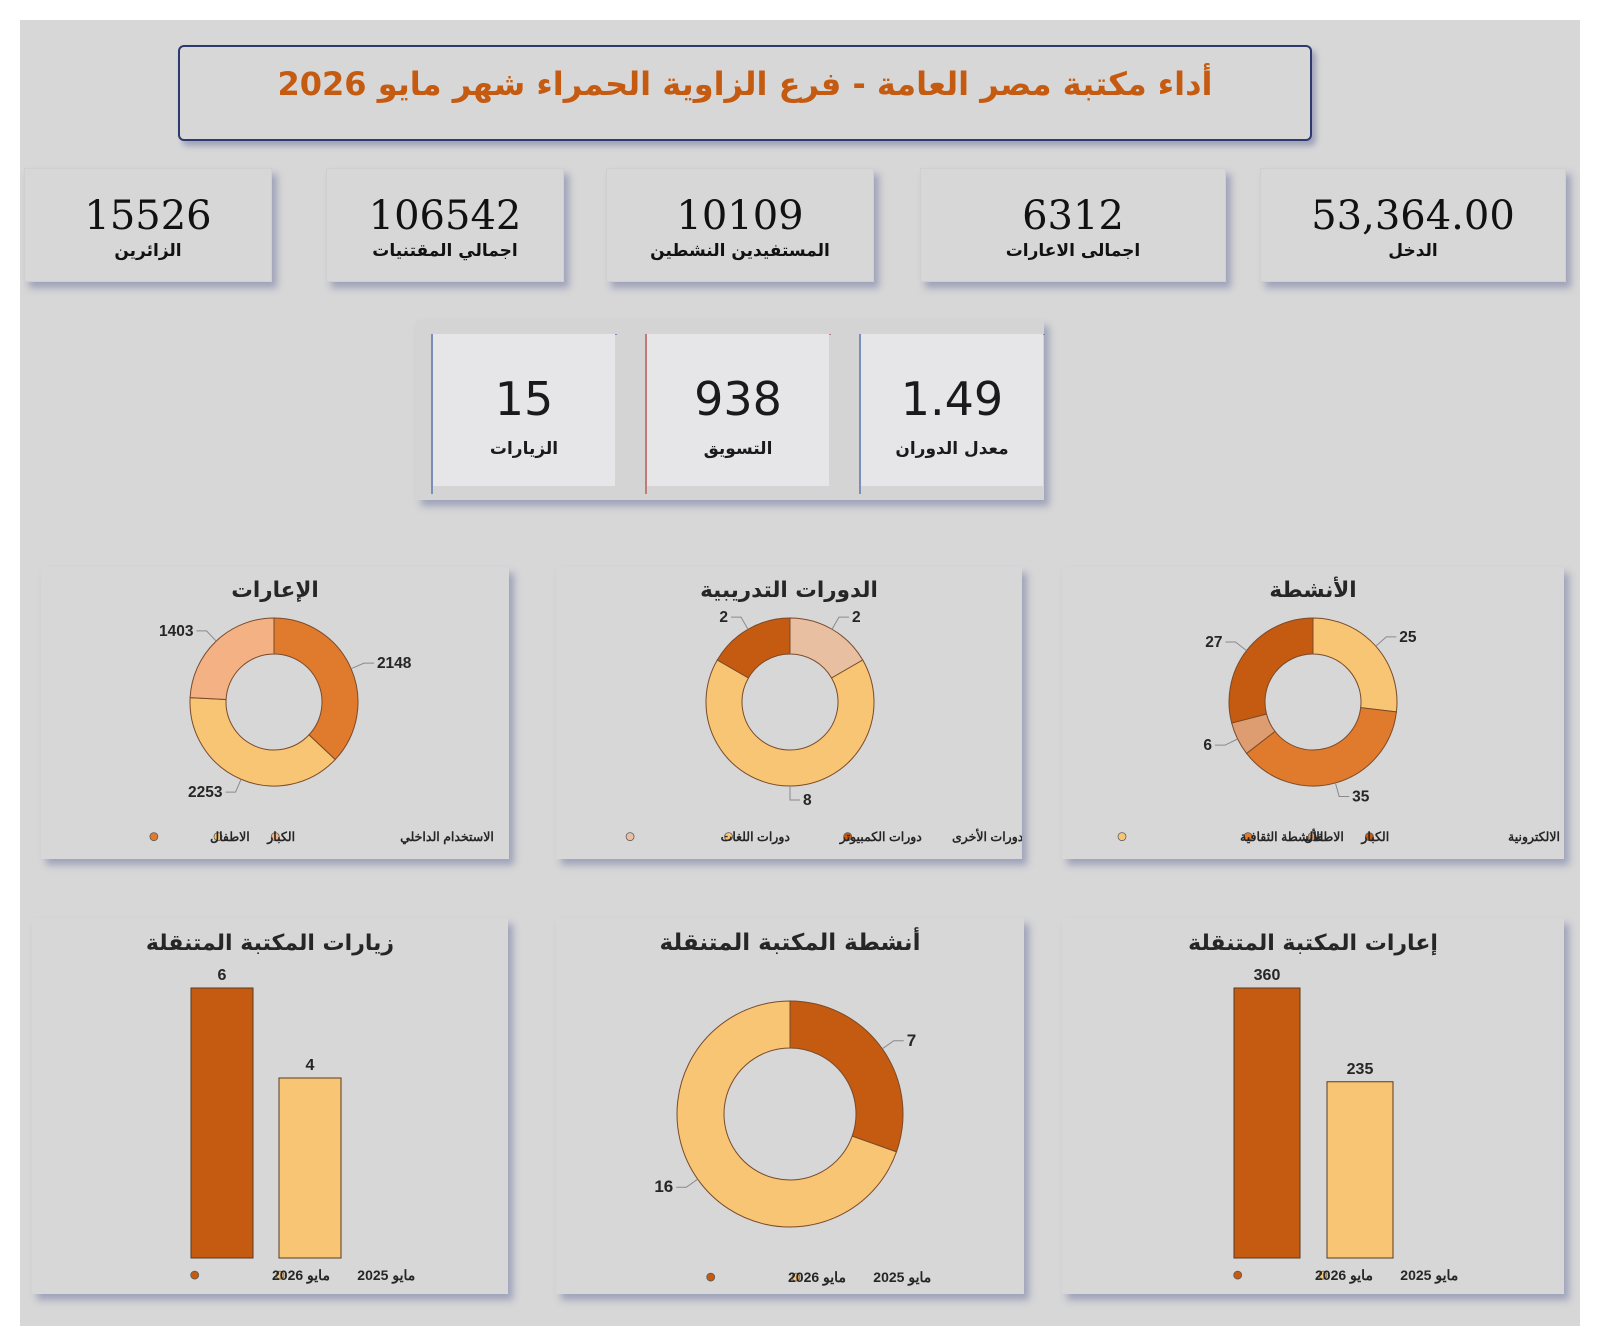 The height and width of the screenshot is (1340, 1600). I want to click on mobile_visits-legend: مايو 2025 مايو 2026, so click(302, 1275).